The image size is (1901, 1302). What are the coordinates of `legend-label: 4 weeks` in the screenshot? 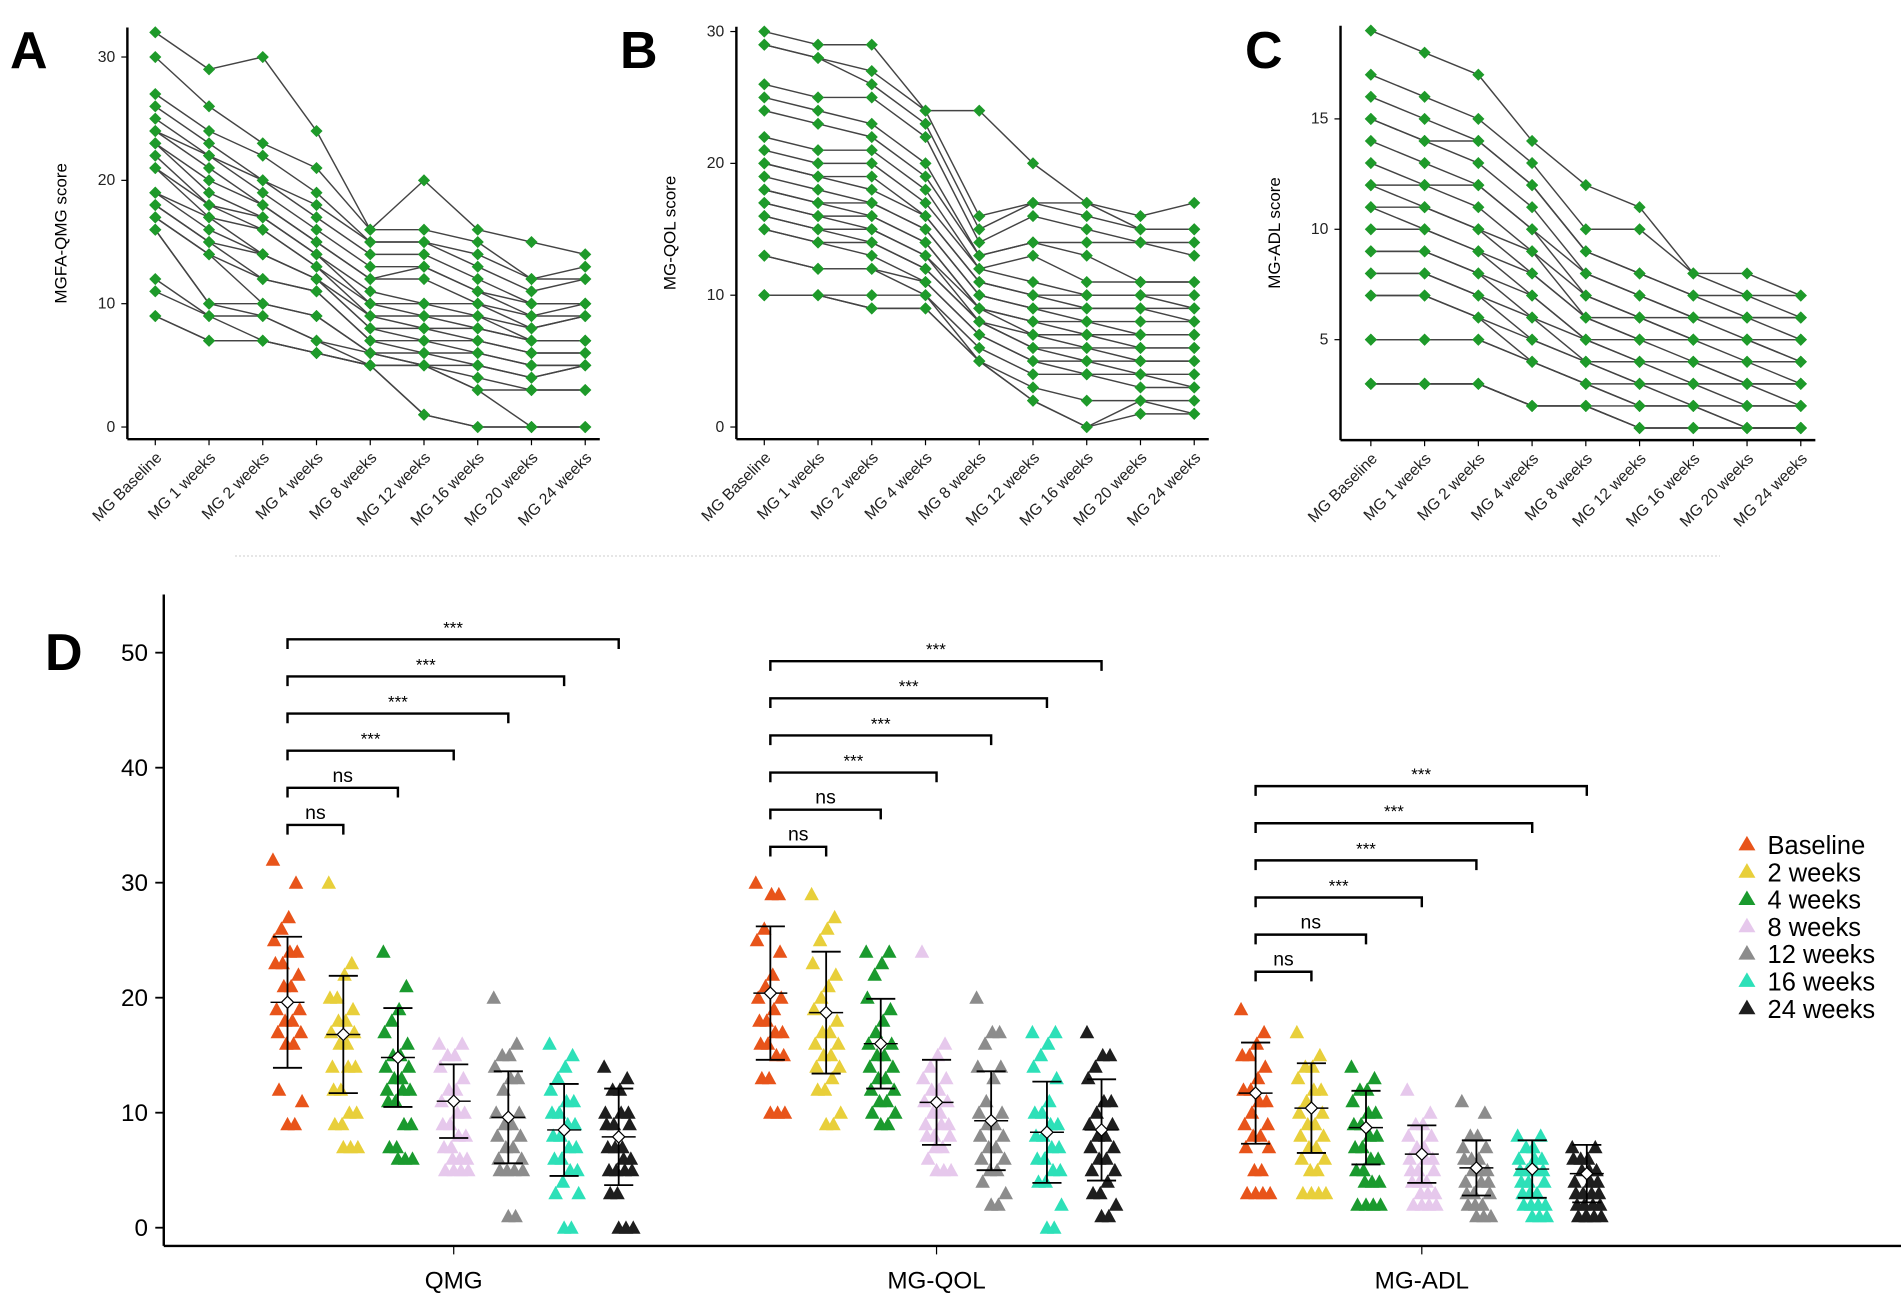 It's located at (1814, 901).